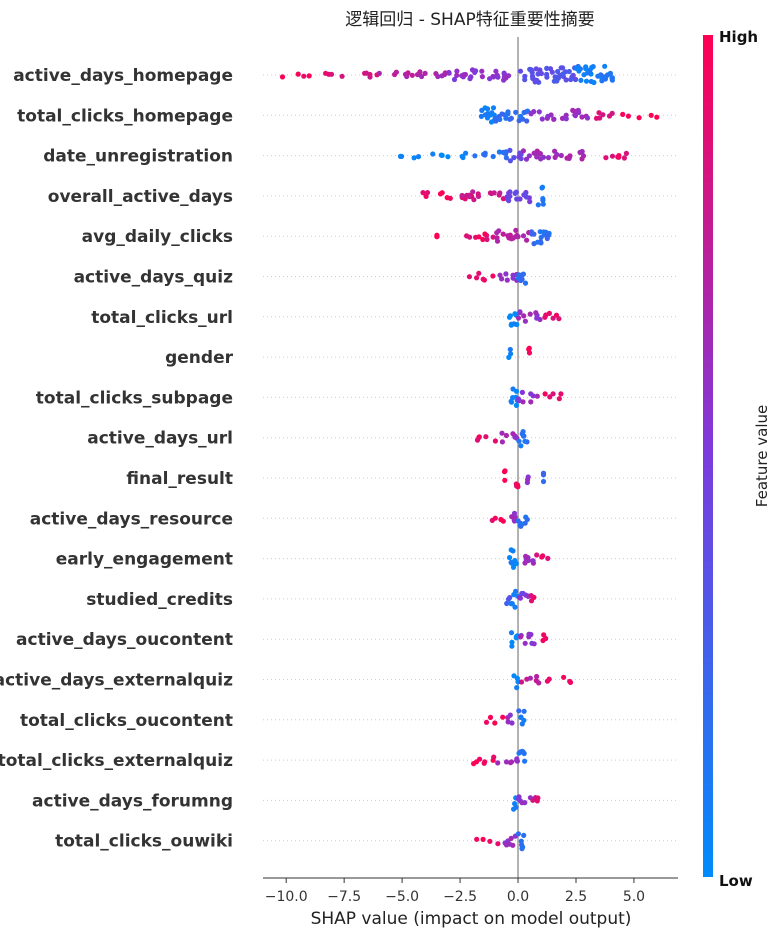 The height and width of the screenshot is (939, 782). Describe the element at coordinates (140, 197) in the screenshot. I see `feature-label: overall_active_days` at that location.